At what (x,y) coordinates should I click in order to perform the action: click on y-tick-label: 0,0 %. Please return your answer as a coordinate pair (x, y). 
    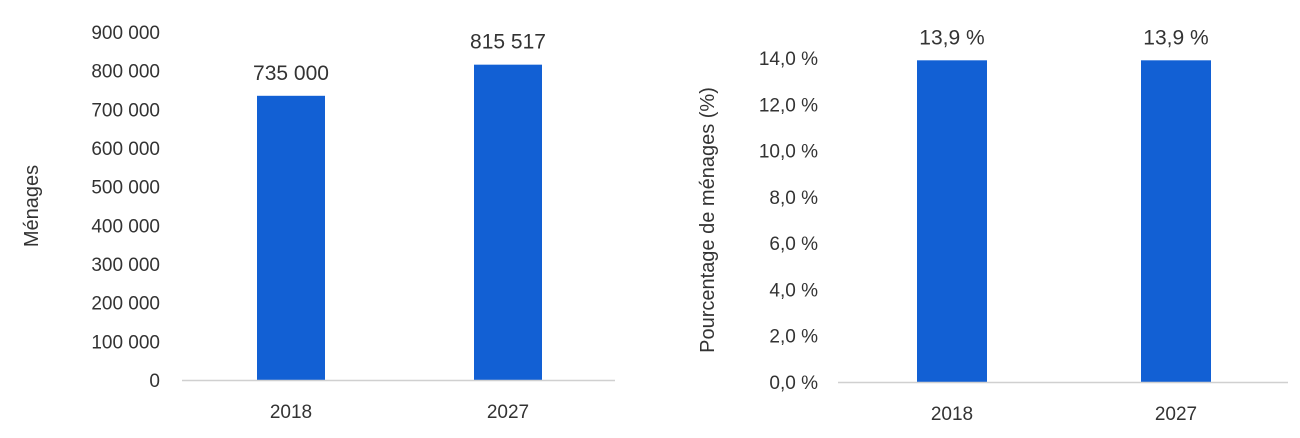
    Looking at the image, I should click on (793, 383).